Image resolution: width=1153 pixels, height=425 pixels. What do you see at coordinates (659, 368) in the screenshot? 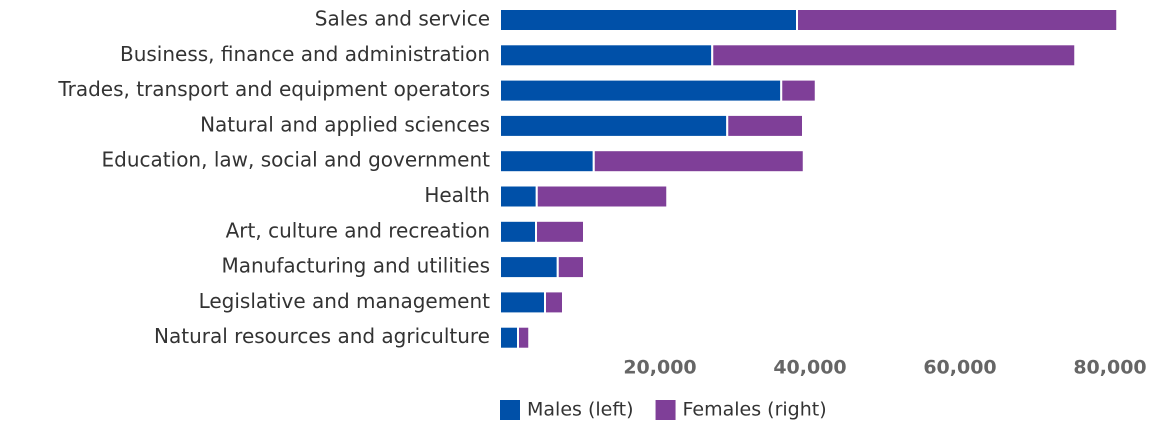
I see `x-tick-label: 20,000` at bounding box center [659, 368].